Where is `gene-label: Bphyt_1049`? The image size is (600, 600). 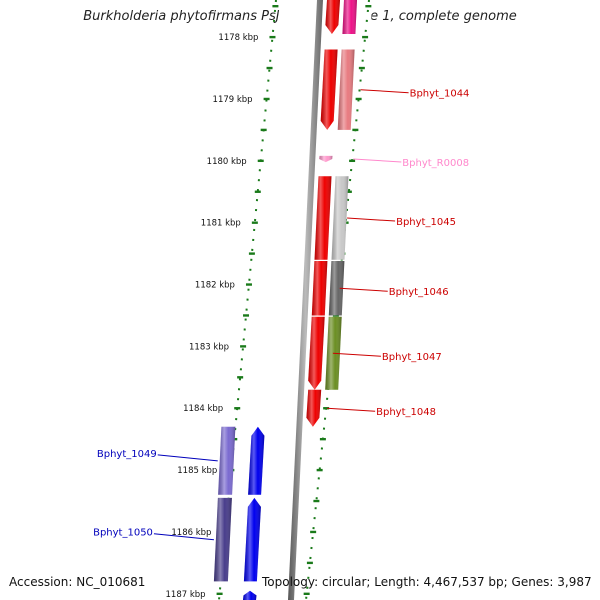
gene-label: Bphyt_1049 is located at coordinates (127, 454).